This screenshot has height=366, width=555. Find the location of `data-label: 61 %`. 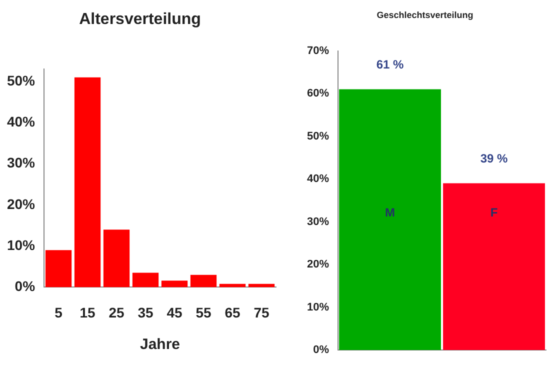

data-label: 61 % is located at coordinates (390, 65).